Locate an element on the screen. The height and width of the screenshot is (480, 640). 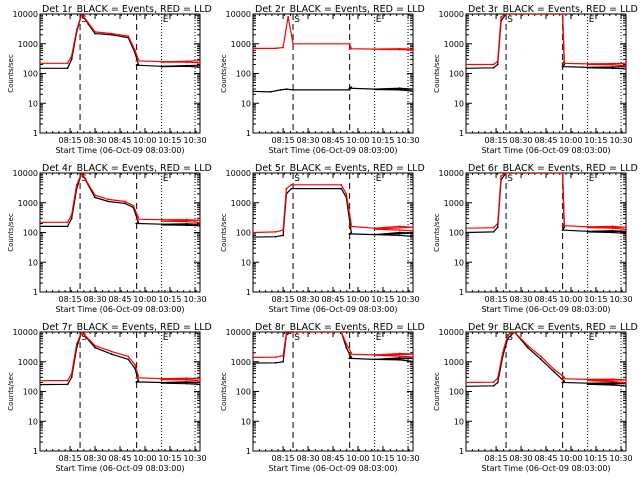
y-tick-label: 10 is located at coordinates (459, 103).